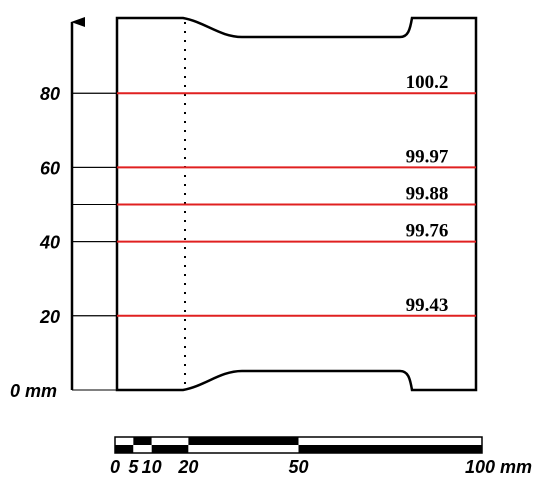 The height and width of the screenshot is (485, 550). I want to click on scale-bar-frame, so click(298, 445).